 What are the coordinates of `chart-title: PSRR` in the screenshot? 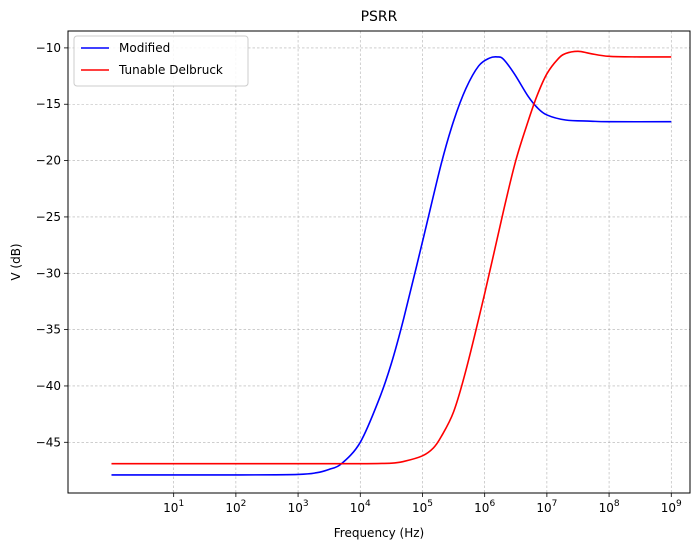 It's located at (379, 17).